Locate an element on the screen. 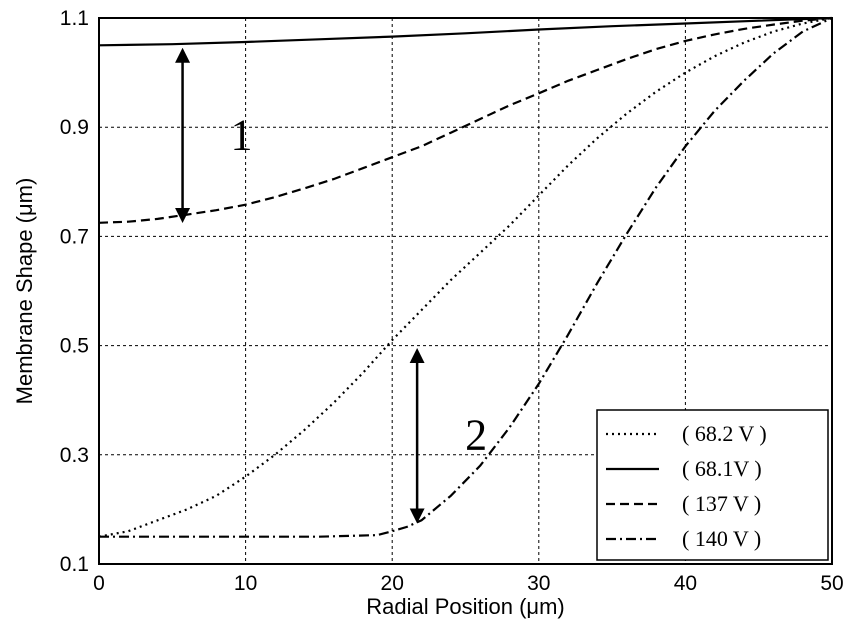 The image size is (851, 633). x-tick-label: 30 is located at coordinates (538, 583).